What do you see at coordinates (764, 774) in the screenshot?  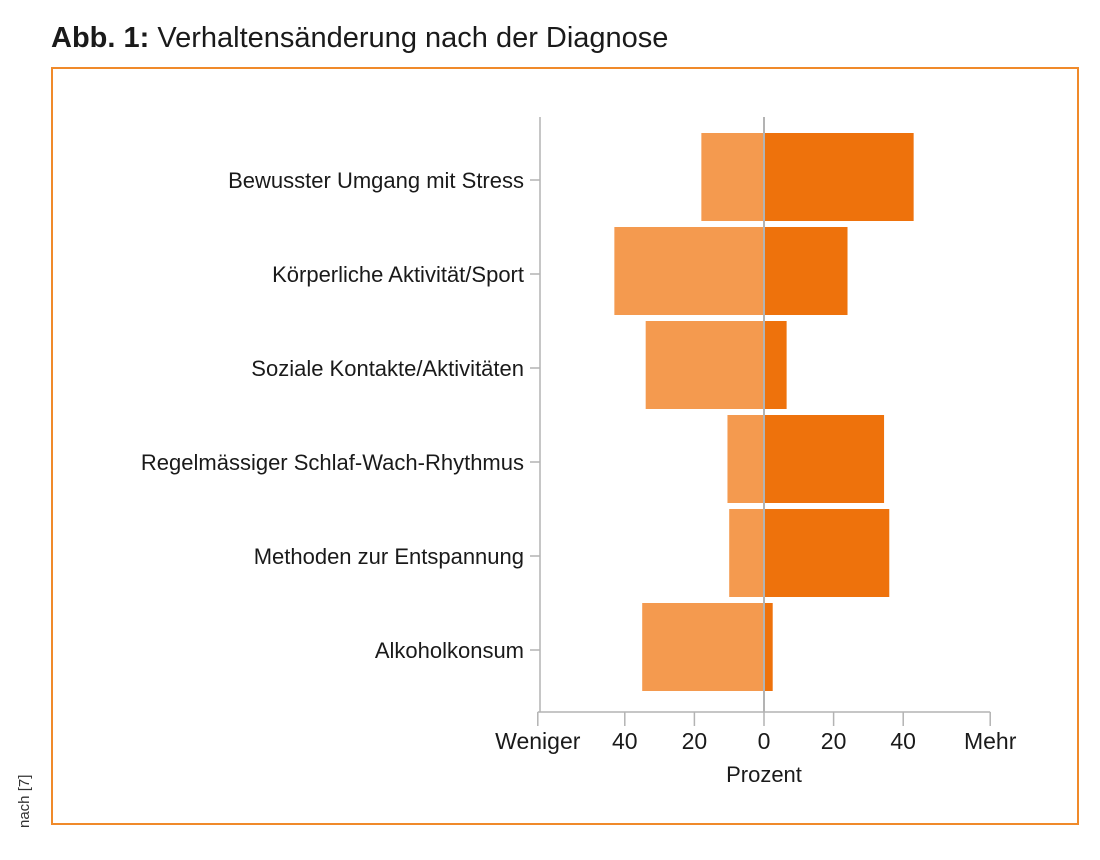 I see `x-axis-title: Prozent` at bounding box center [764, 774].